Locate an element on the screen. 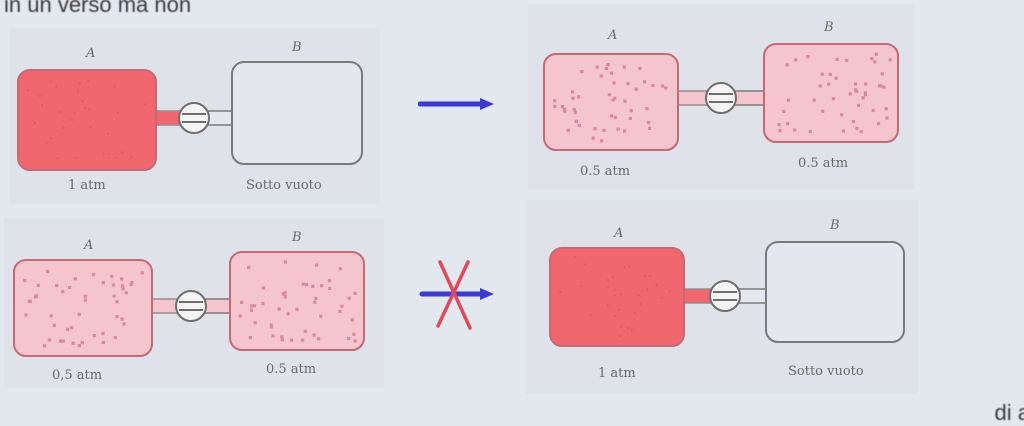 Image resolution: width=1024 pixels, height=426 pixels. label-bulb-b: B is located at coordinates (297, 237).